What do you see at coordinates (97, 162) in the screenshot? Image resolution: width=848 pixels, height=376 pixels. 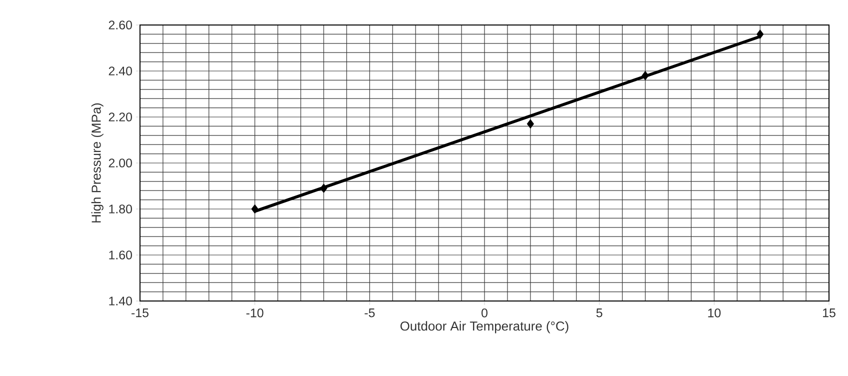 I see `y-axis-title: High Pressure (MPa)` at bounding box center [97, 162].